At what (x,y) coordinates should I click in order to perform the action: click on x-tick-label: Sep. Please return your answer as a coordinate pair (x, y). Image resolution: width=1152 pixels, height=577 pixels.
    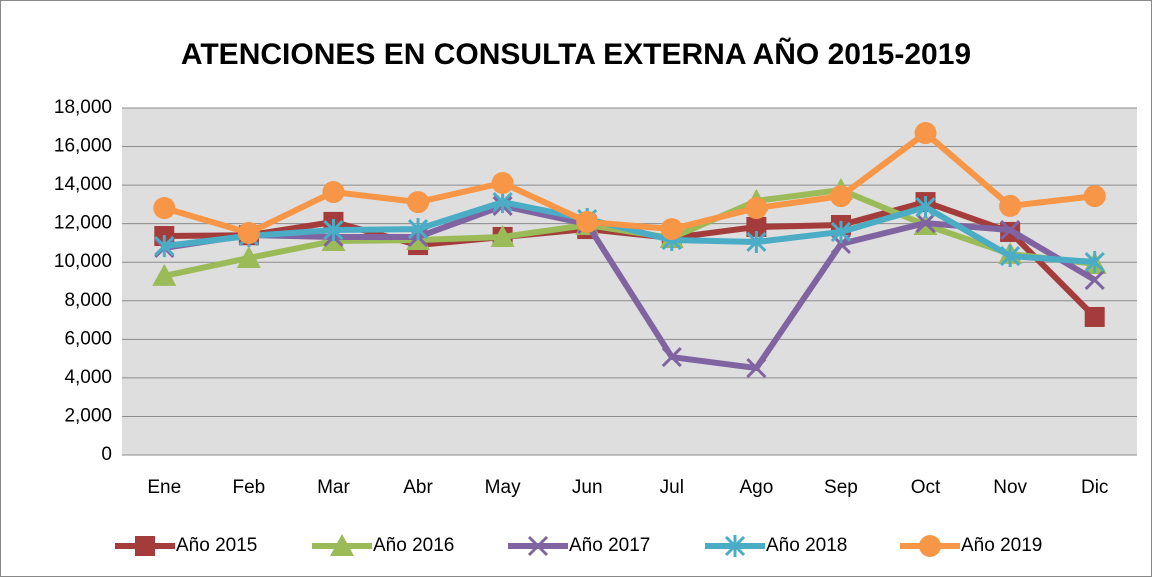
    Looking at the image, I should click on (841, 487).